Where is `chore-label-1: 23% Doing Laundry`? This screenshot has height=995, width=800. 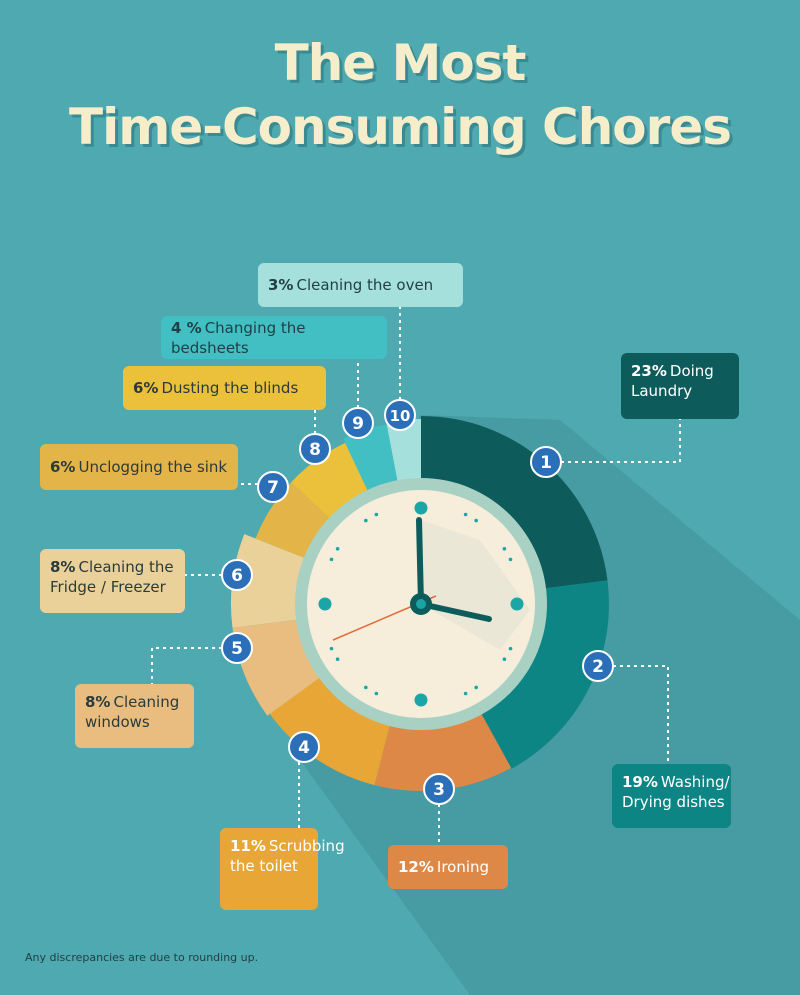
chore-label-1: 23% Doing Laundry is located at coordinates (680, 386).